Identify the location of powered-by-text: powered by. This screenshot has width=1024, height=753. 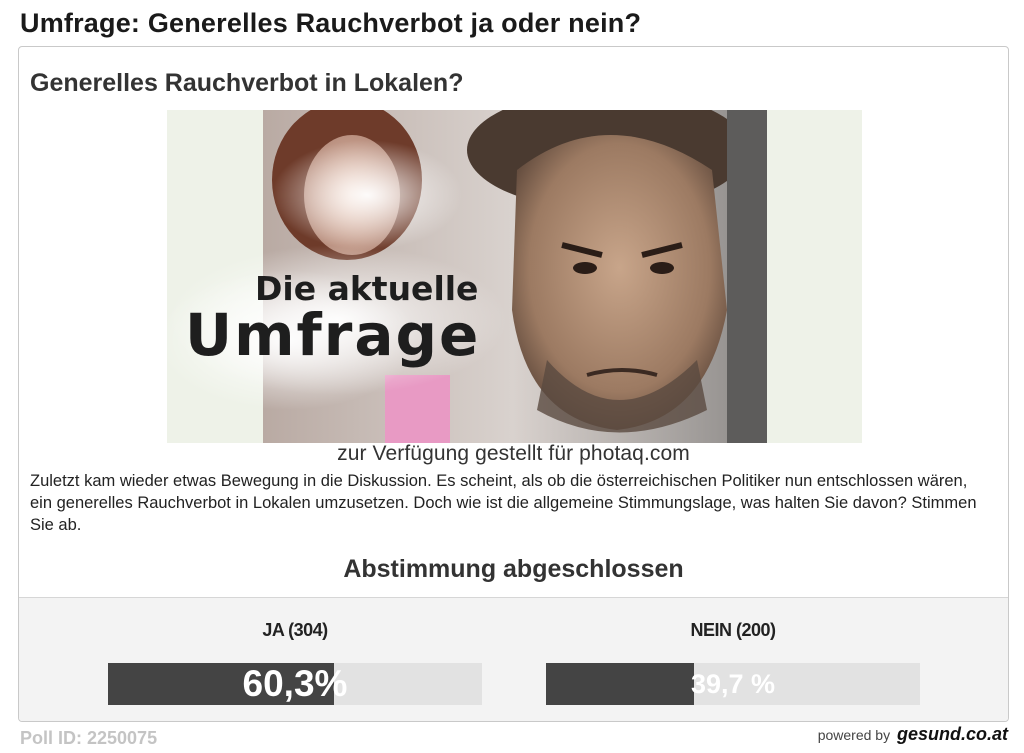
(854, 735).